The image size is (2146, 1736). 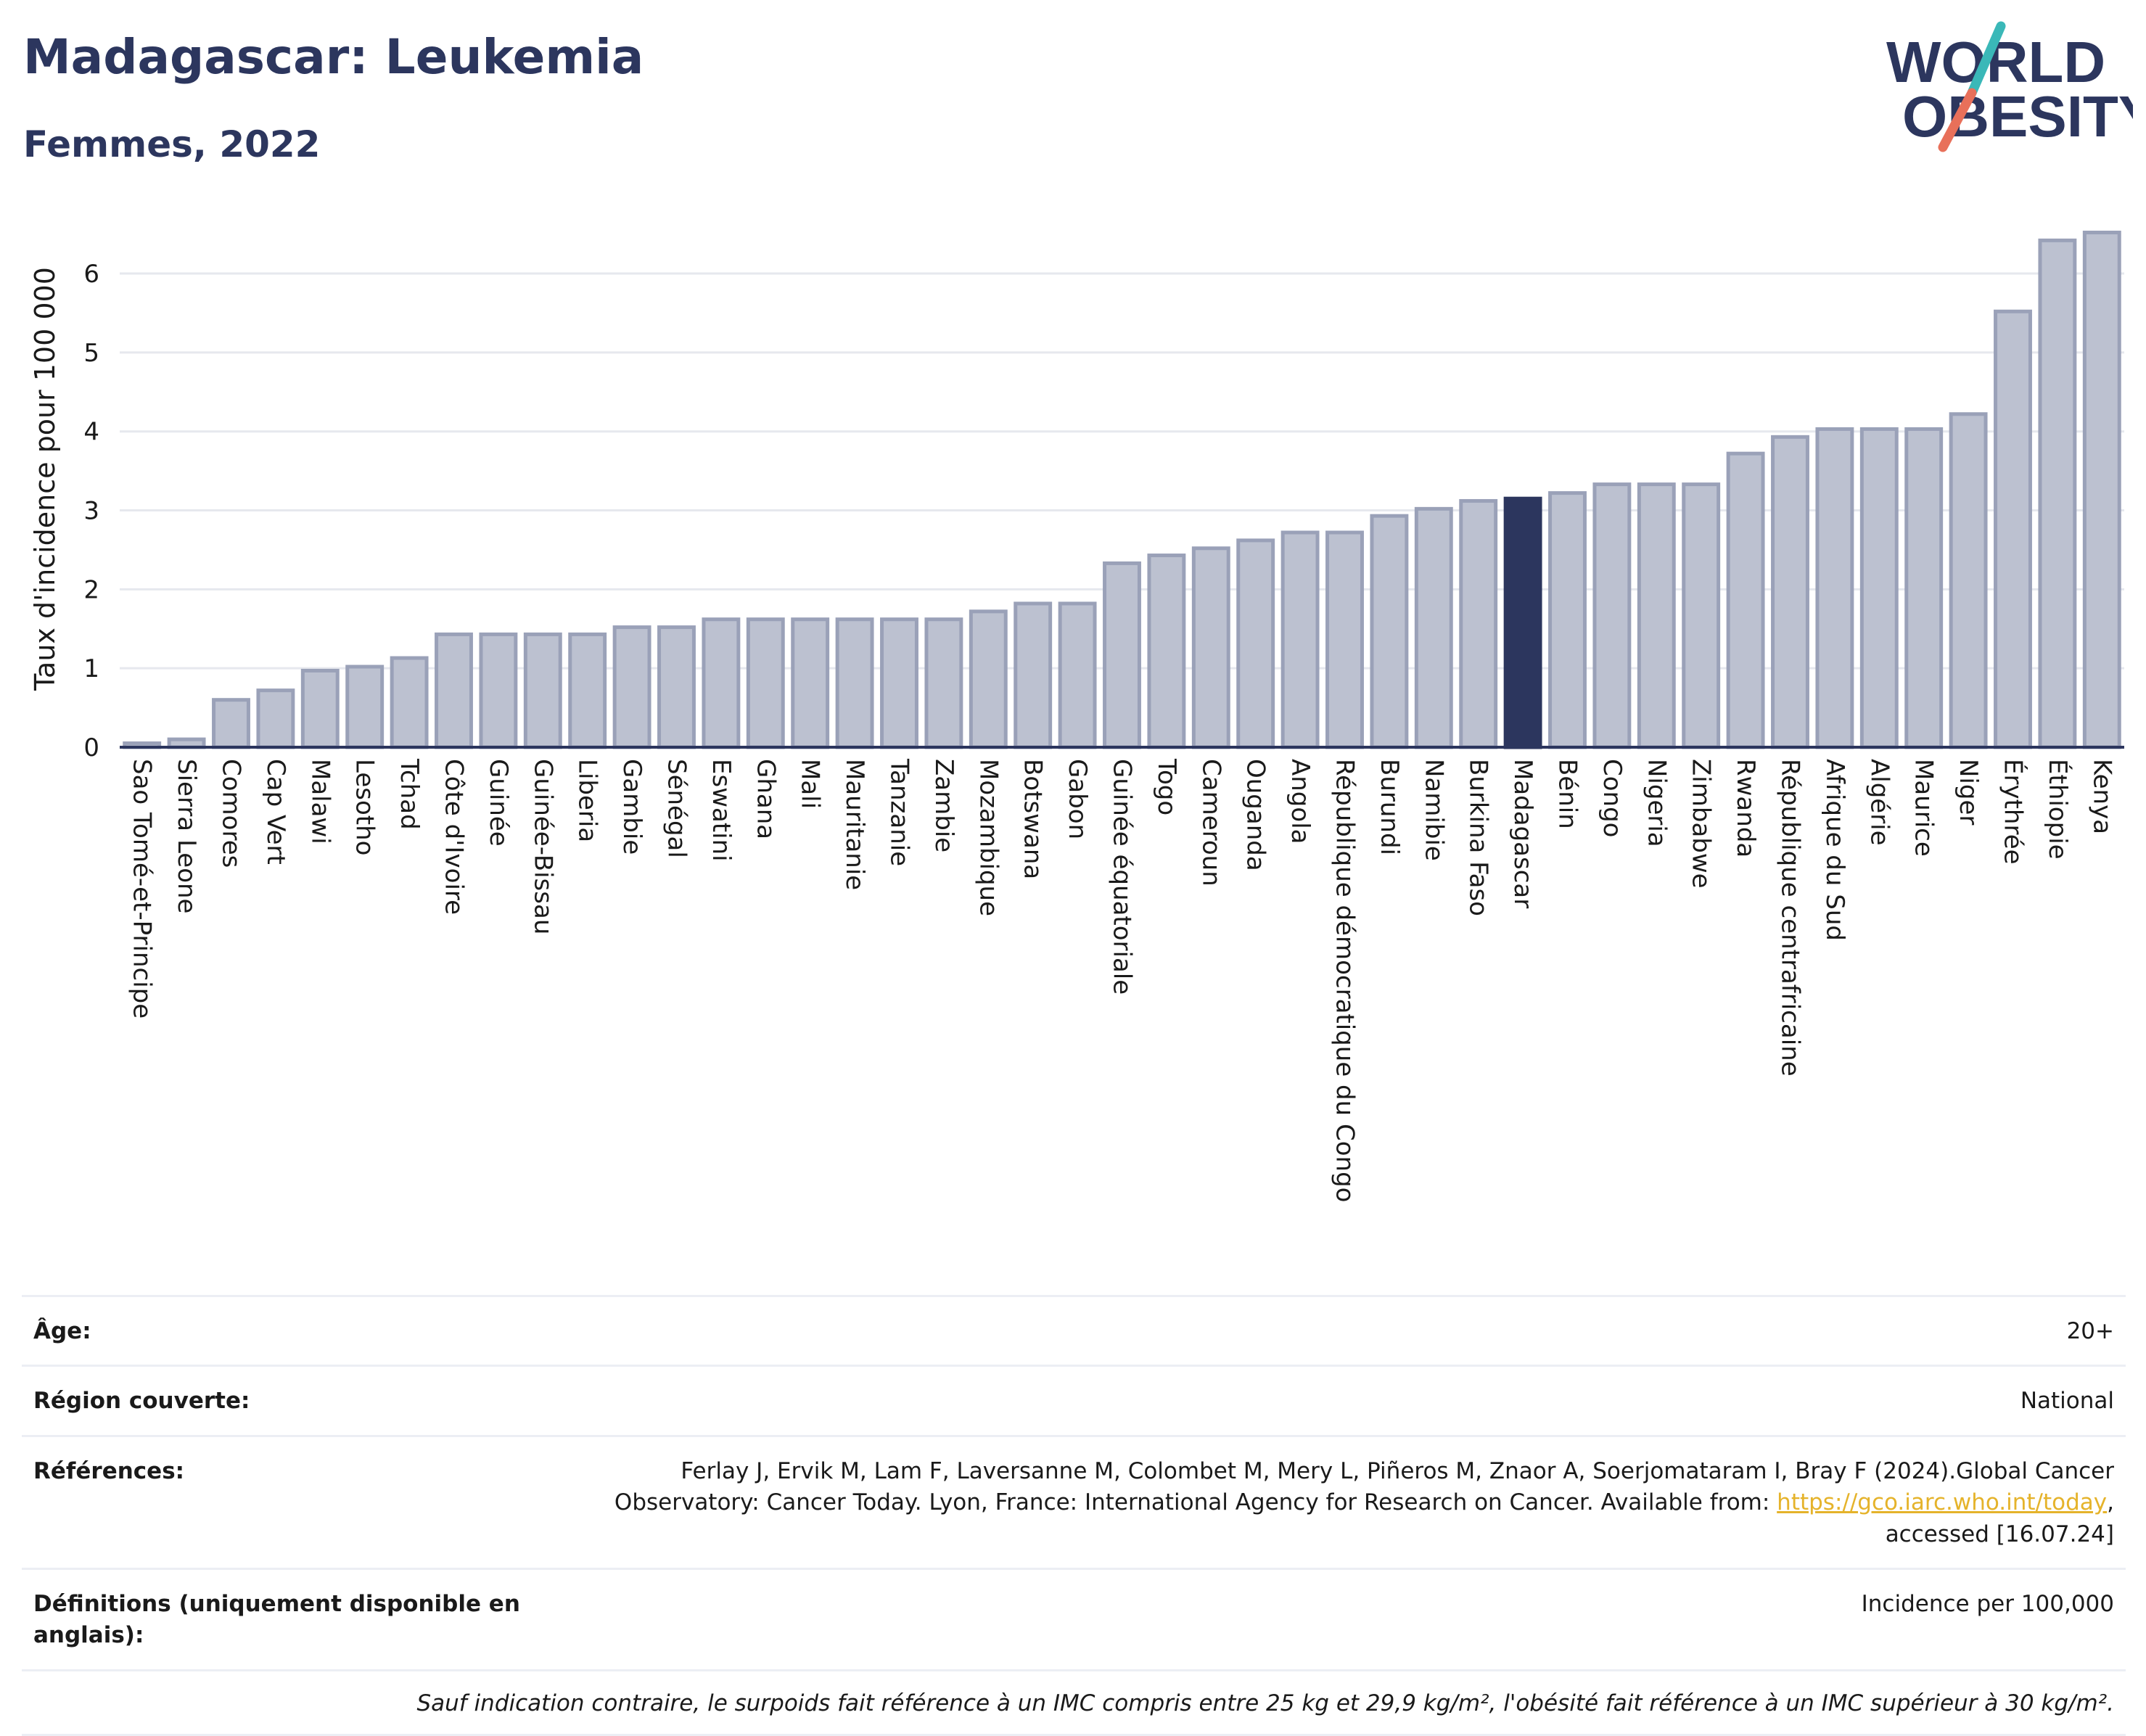 What do you see at coordinates (765, 799) in the screenshot?
I see `x-tick-label: Ghana` at bounding box center [765, 799].